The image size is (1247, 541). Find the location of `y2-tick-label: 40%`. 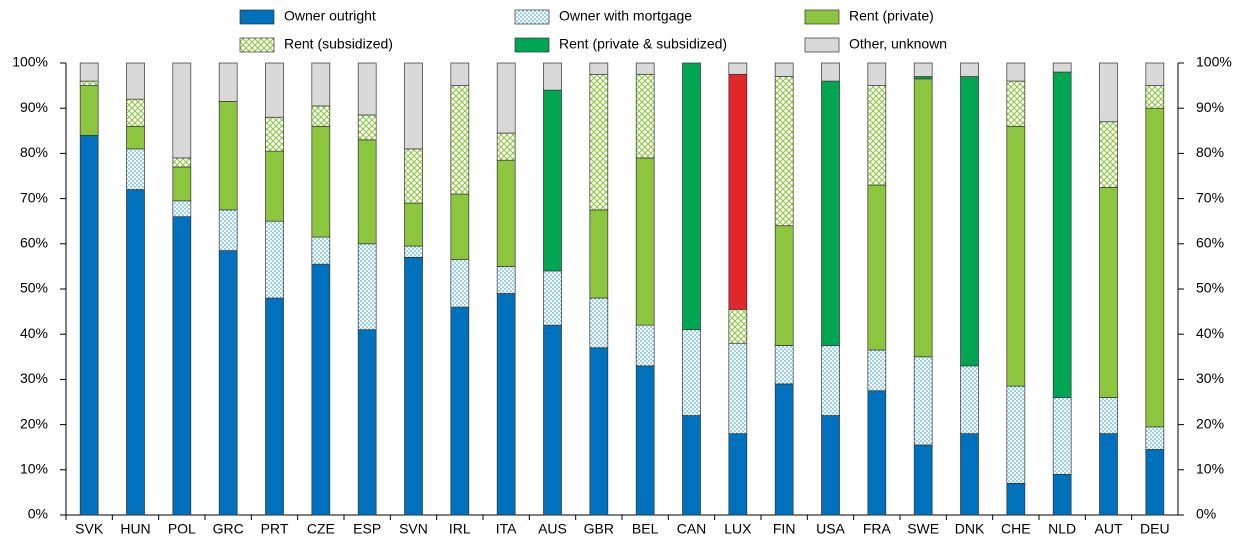

y2-tick-label: 40% is located at coordinates (1210, 333).